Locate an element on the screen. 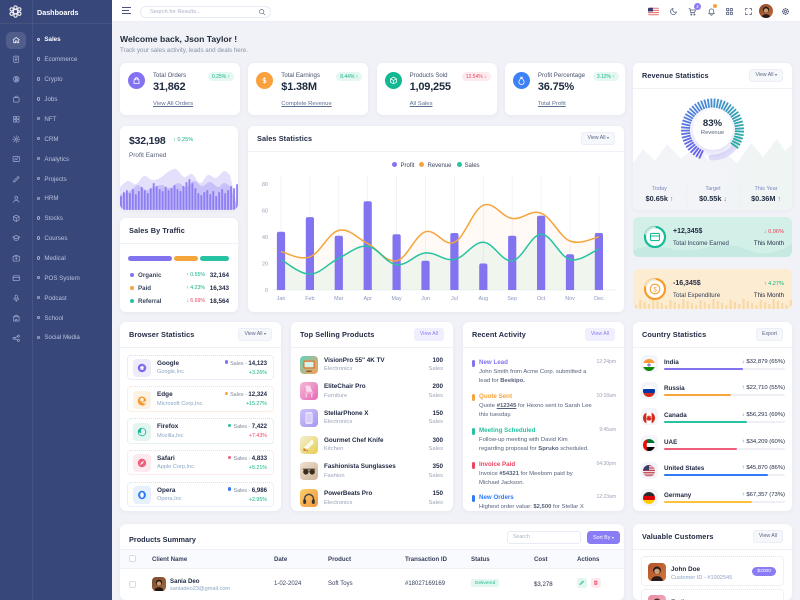  svg-text: 0 is located at coordinates (266, 291).